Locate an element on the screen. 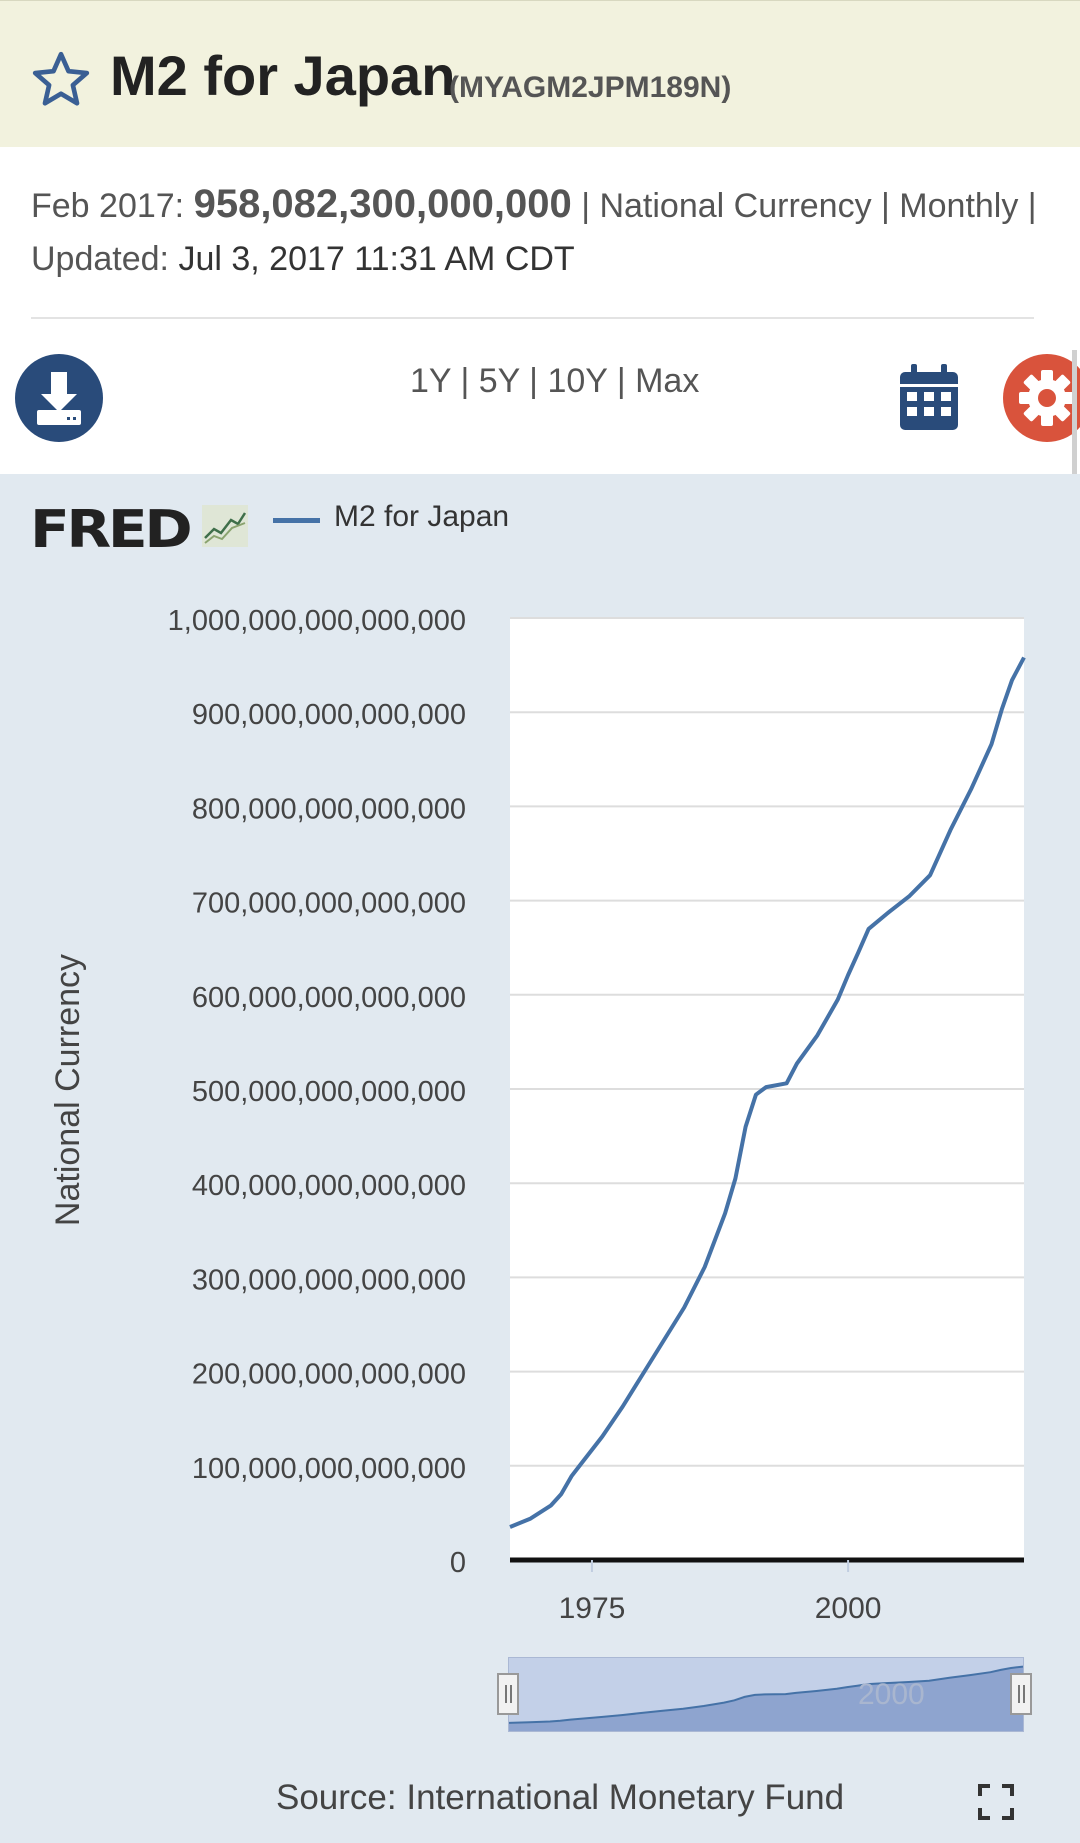 The width and height of the screenshot is (1080, 1843). page-title: M2 for Japan is located at coordinates (283, 75).